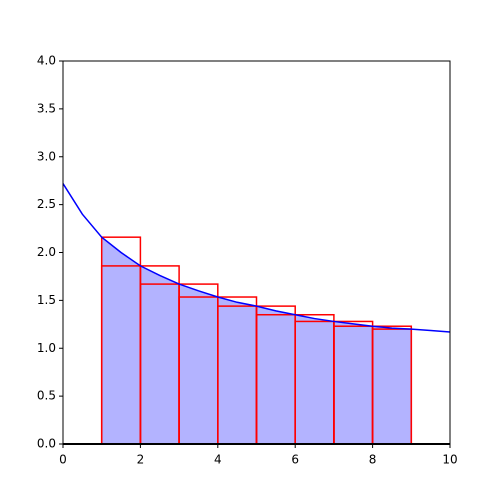 The width and height of the screenshot is (500, 500). What do you see at coordinates (373, 460) in the screenshot?
I see `x-tick-label: 8` at bounding box center [373, 460].